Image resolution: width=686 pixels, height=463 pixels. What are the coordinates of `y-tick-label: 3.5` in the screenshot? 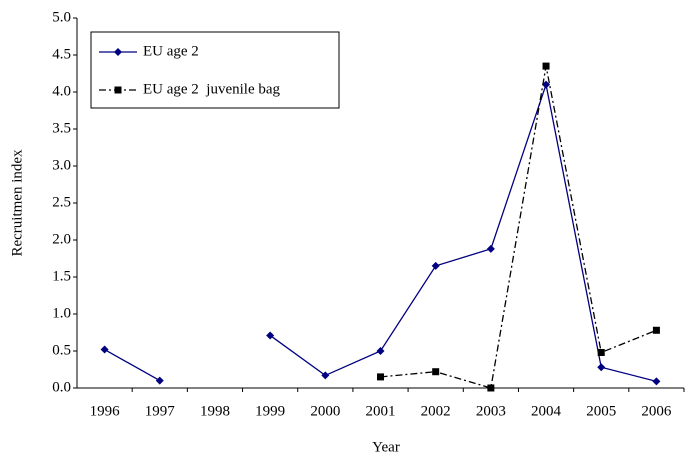 It's located at (61, 128).